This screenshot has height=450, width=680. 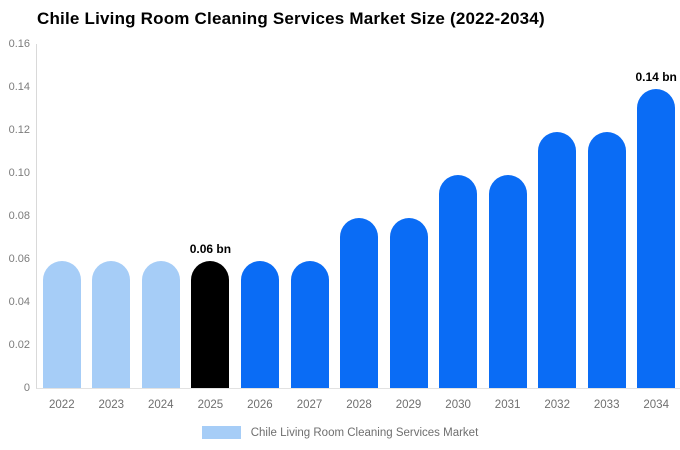 What do you see at coordinates (210, 324) in the screenshot?
I see `bar-2025` at bounding box center [210, 324].